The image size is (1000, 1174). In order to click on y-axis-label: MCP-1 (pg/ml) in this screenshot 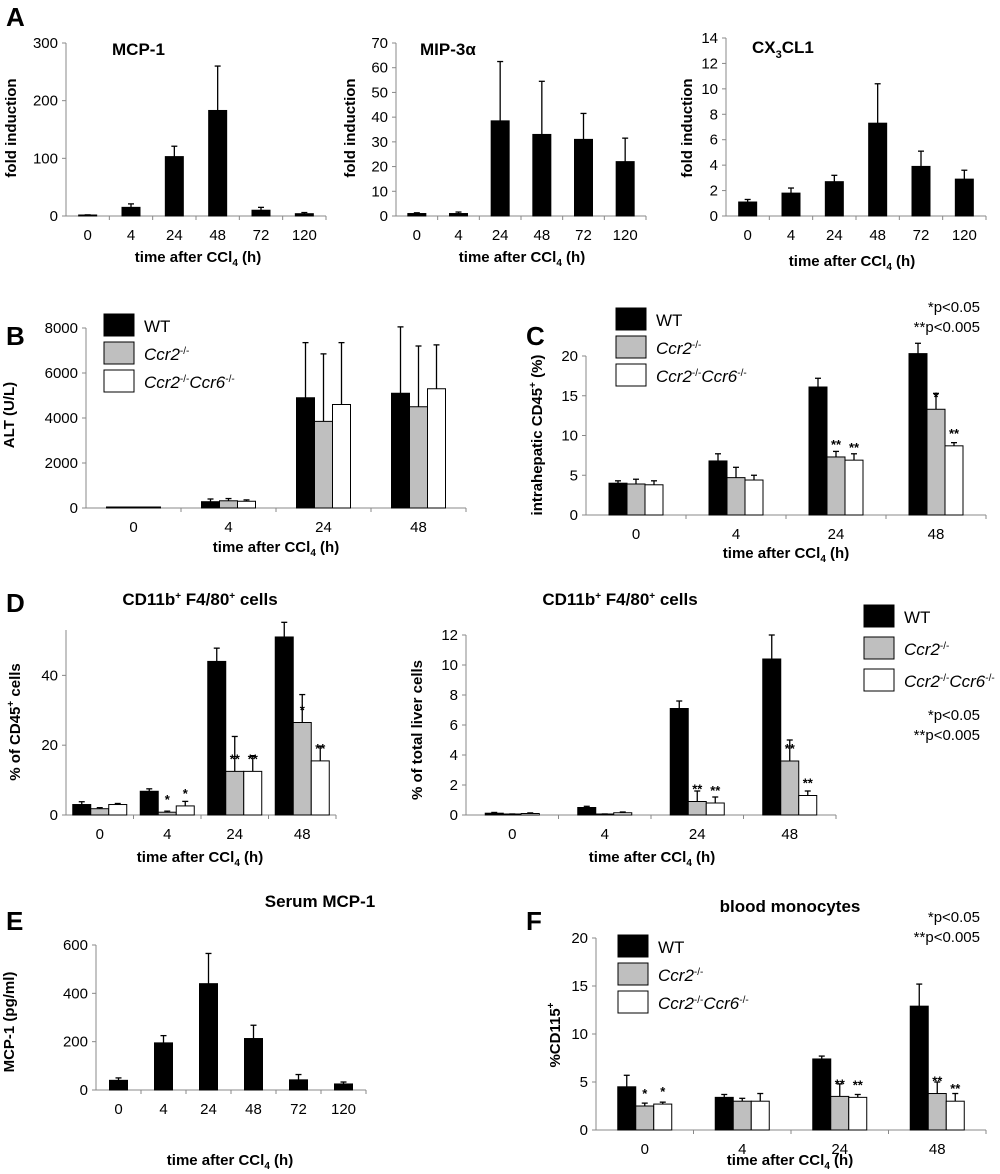, I will do `click(9, 1022)`.